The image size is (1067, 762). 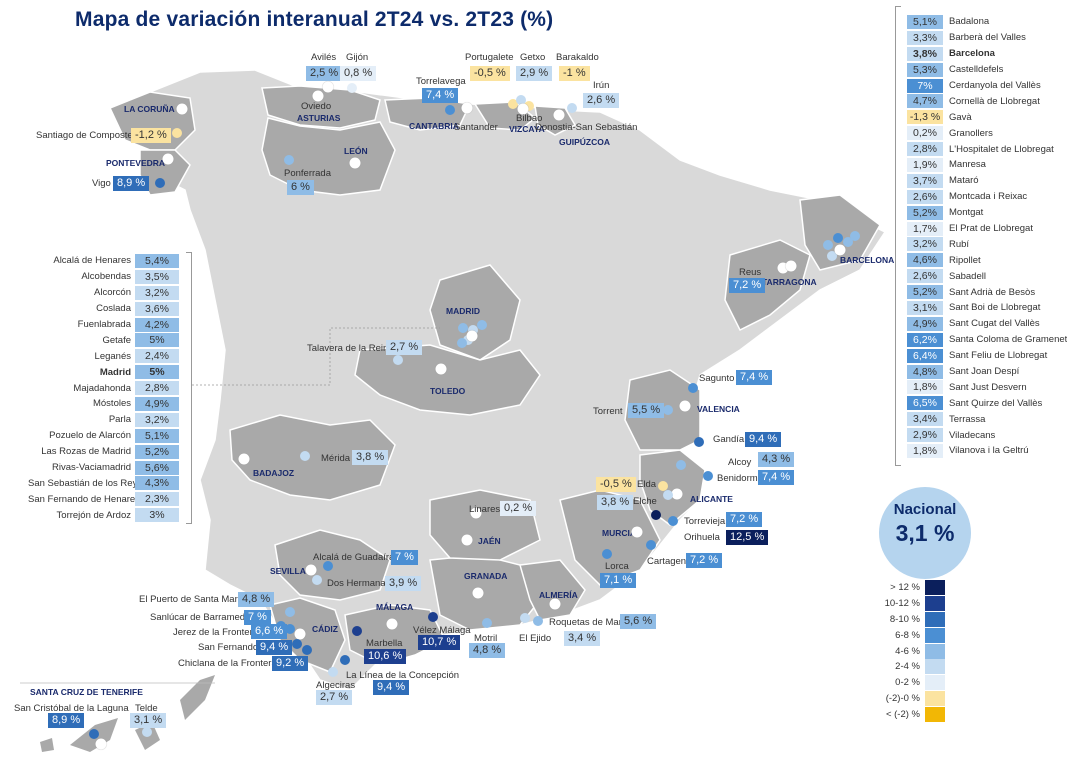 What do you see at coordinates (608, 411) in the screenshot?
I see `city-name-torrent: Torrent` at bounding box center [608, 411].